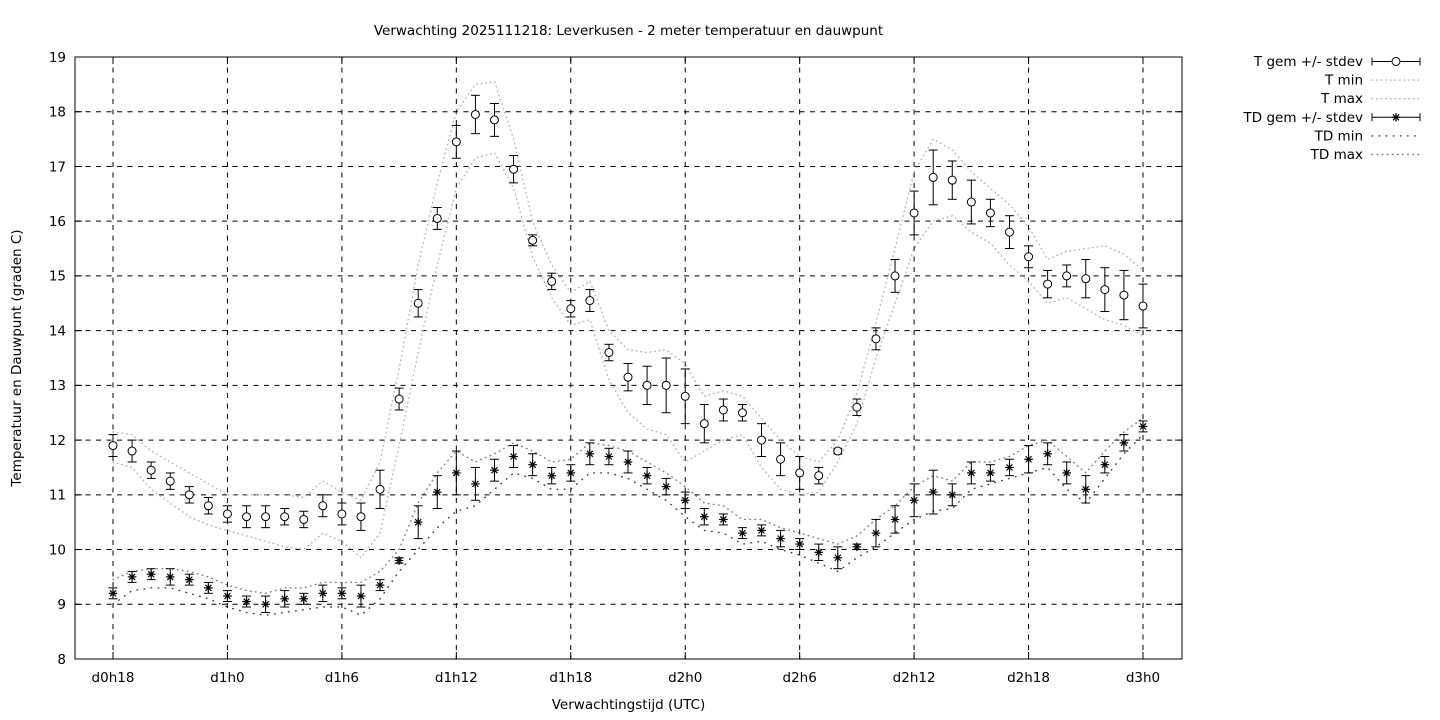  I want to click on y-tick-label: 13, so click(57, 386).